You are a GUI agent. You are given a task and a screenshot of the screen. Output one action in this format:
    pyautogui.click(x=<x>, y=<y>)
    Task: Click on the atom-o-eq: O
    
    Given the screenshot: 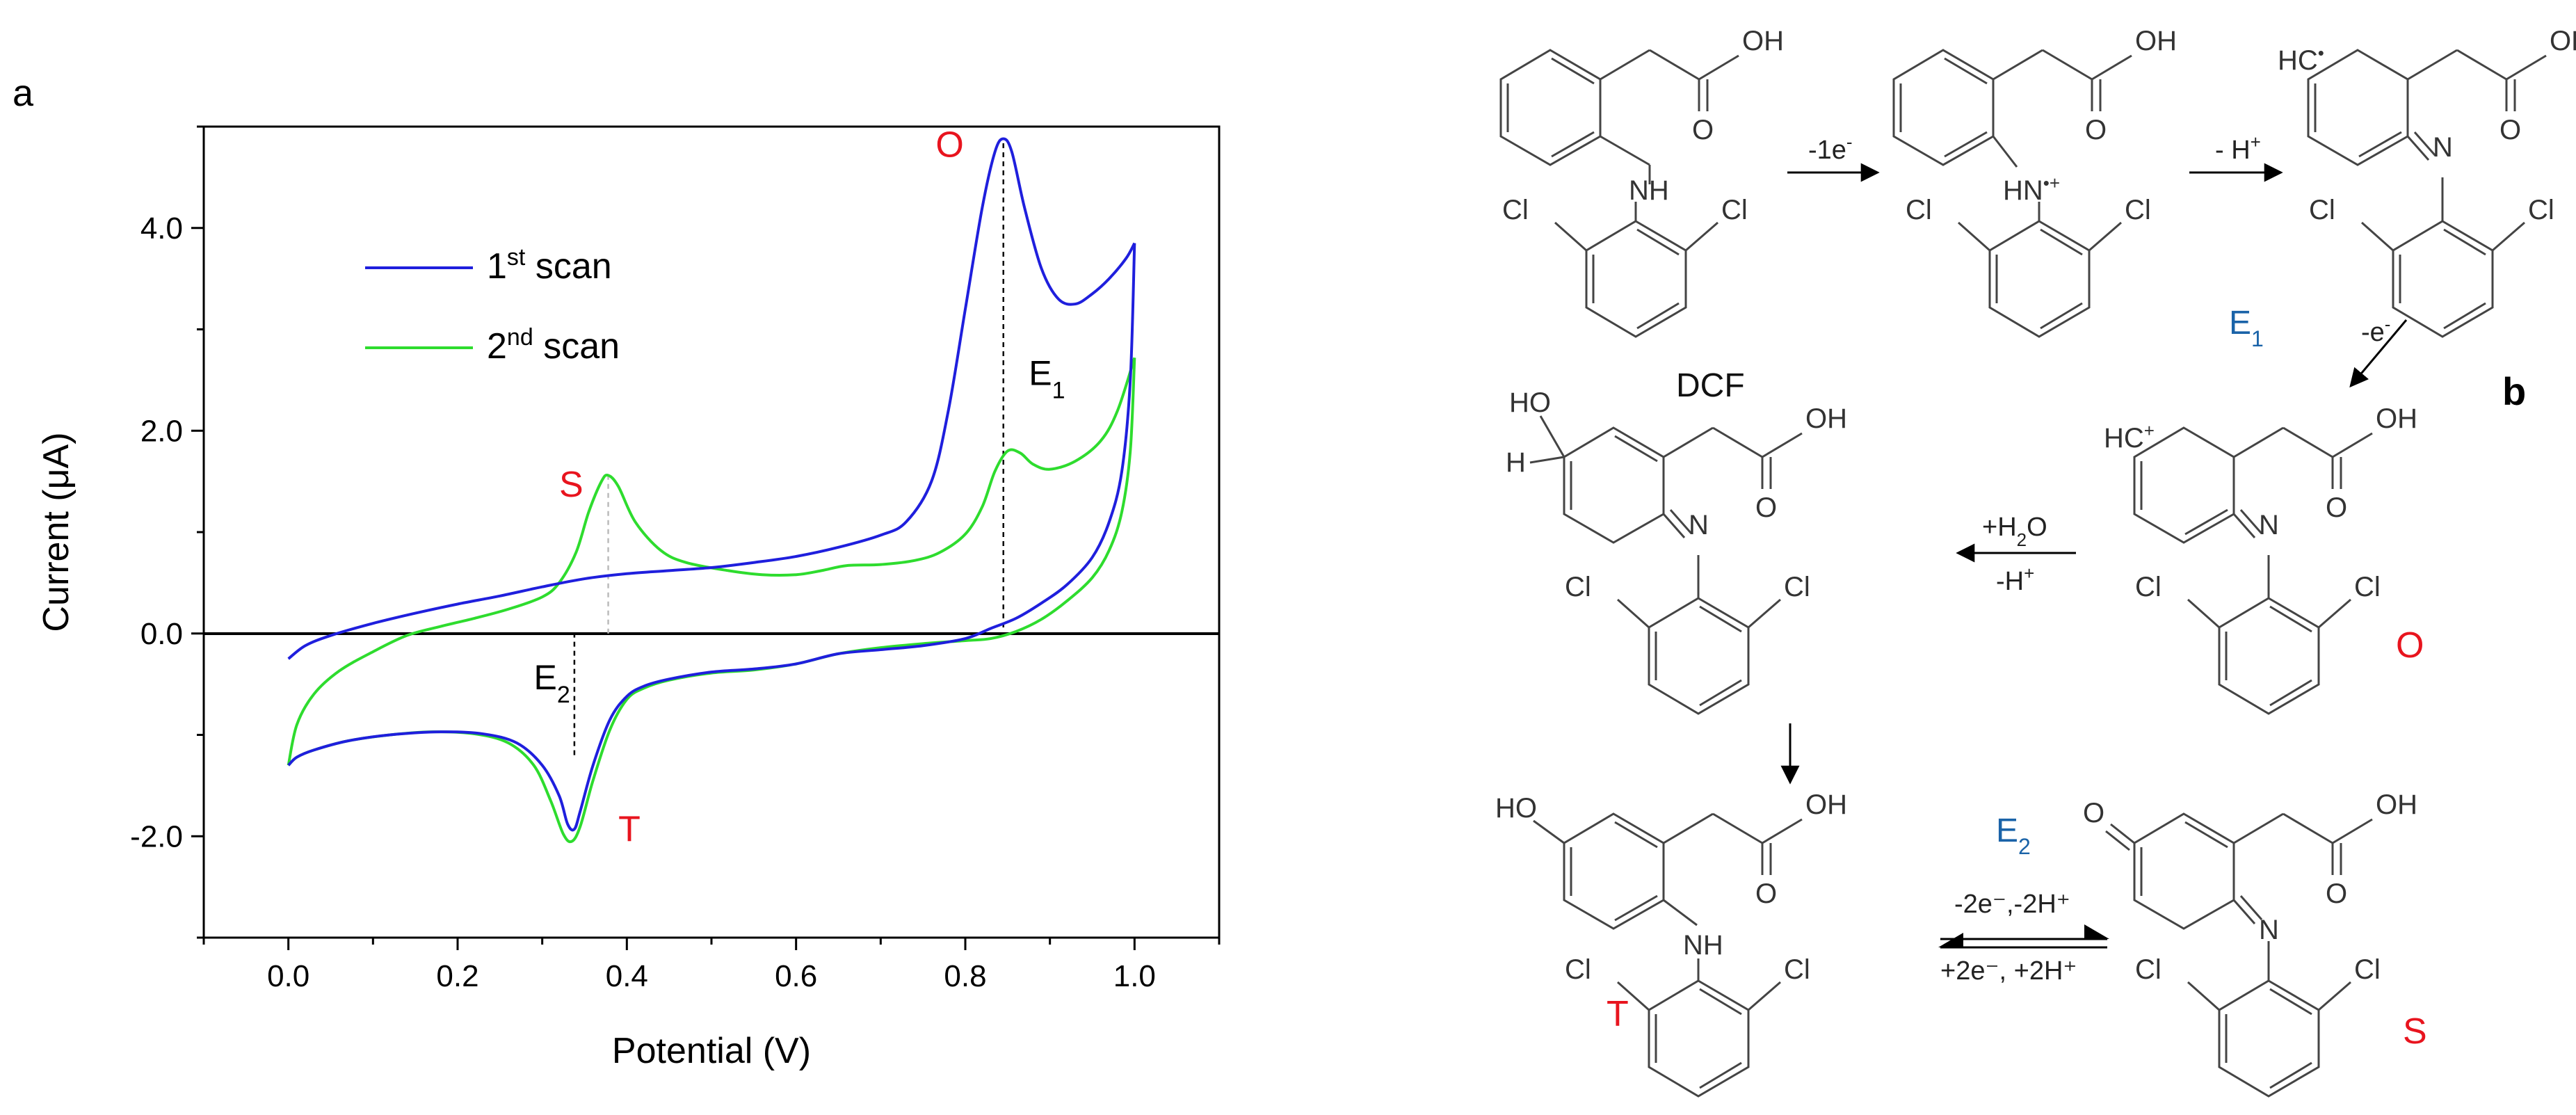 What is the action you would take?
    pyautogui.click(x=2094, y=813)
    